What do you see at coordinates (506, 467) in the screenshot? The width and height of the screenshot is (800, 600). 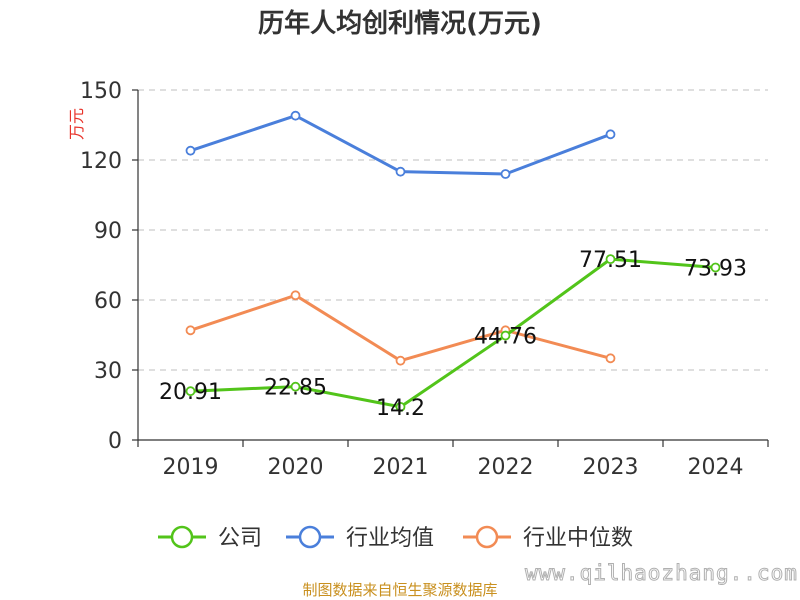 I see `x-tick-label: 2022` at bounding box center [506, 467].